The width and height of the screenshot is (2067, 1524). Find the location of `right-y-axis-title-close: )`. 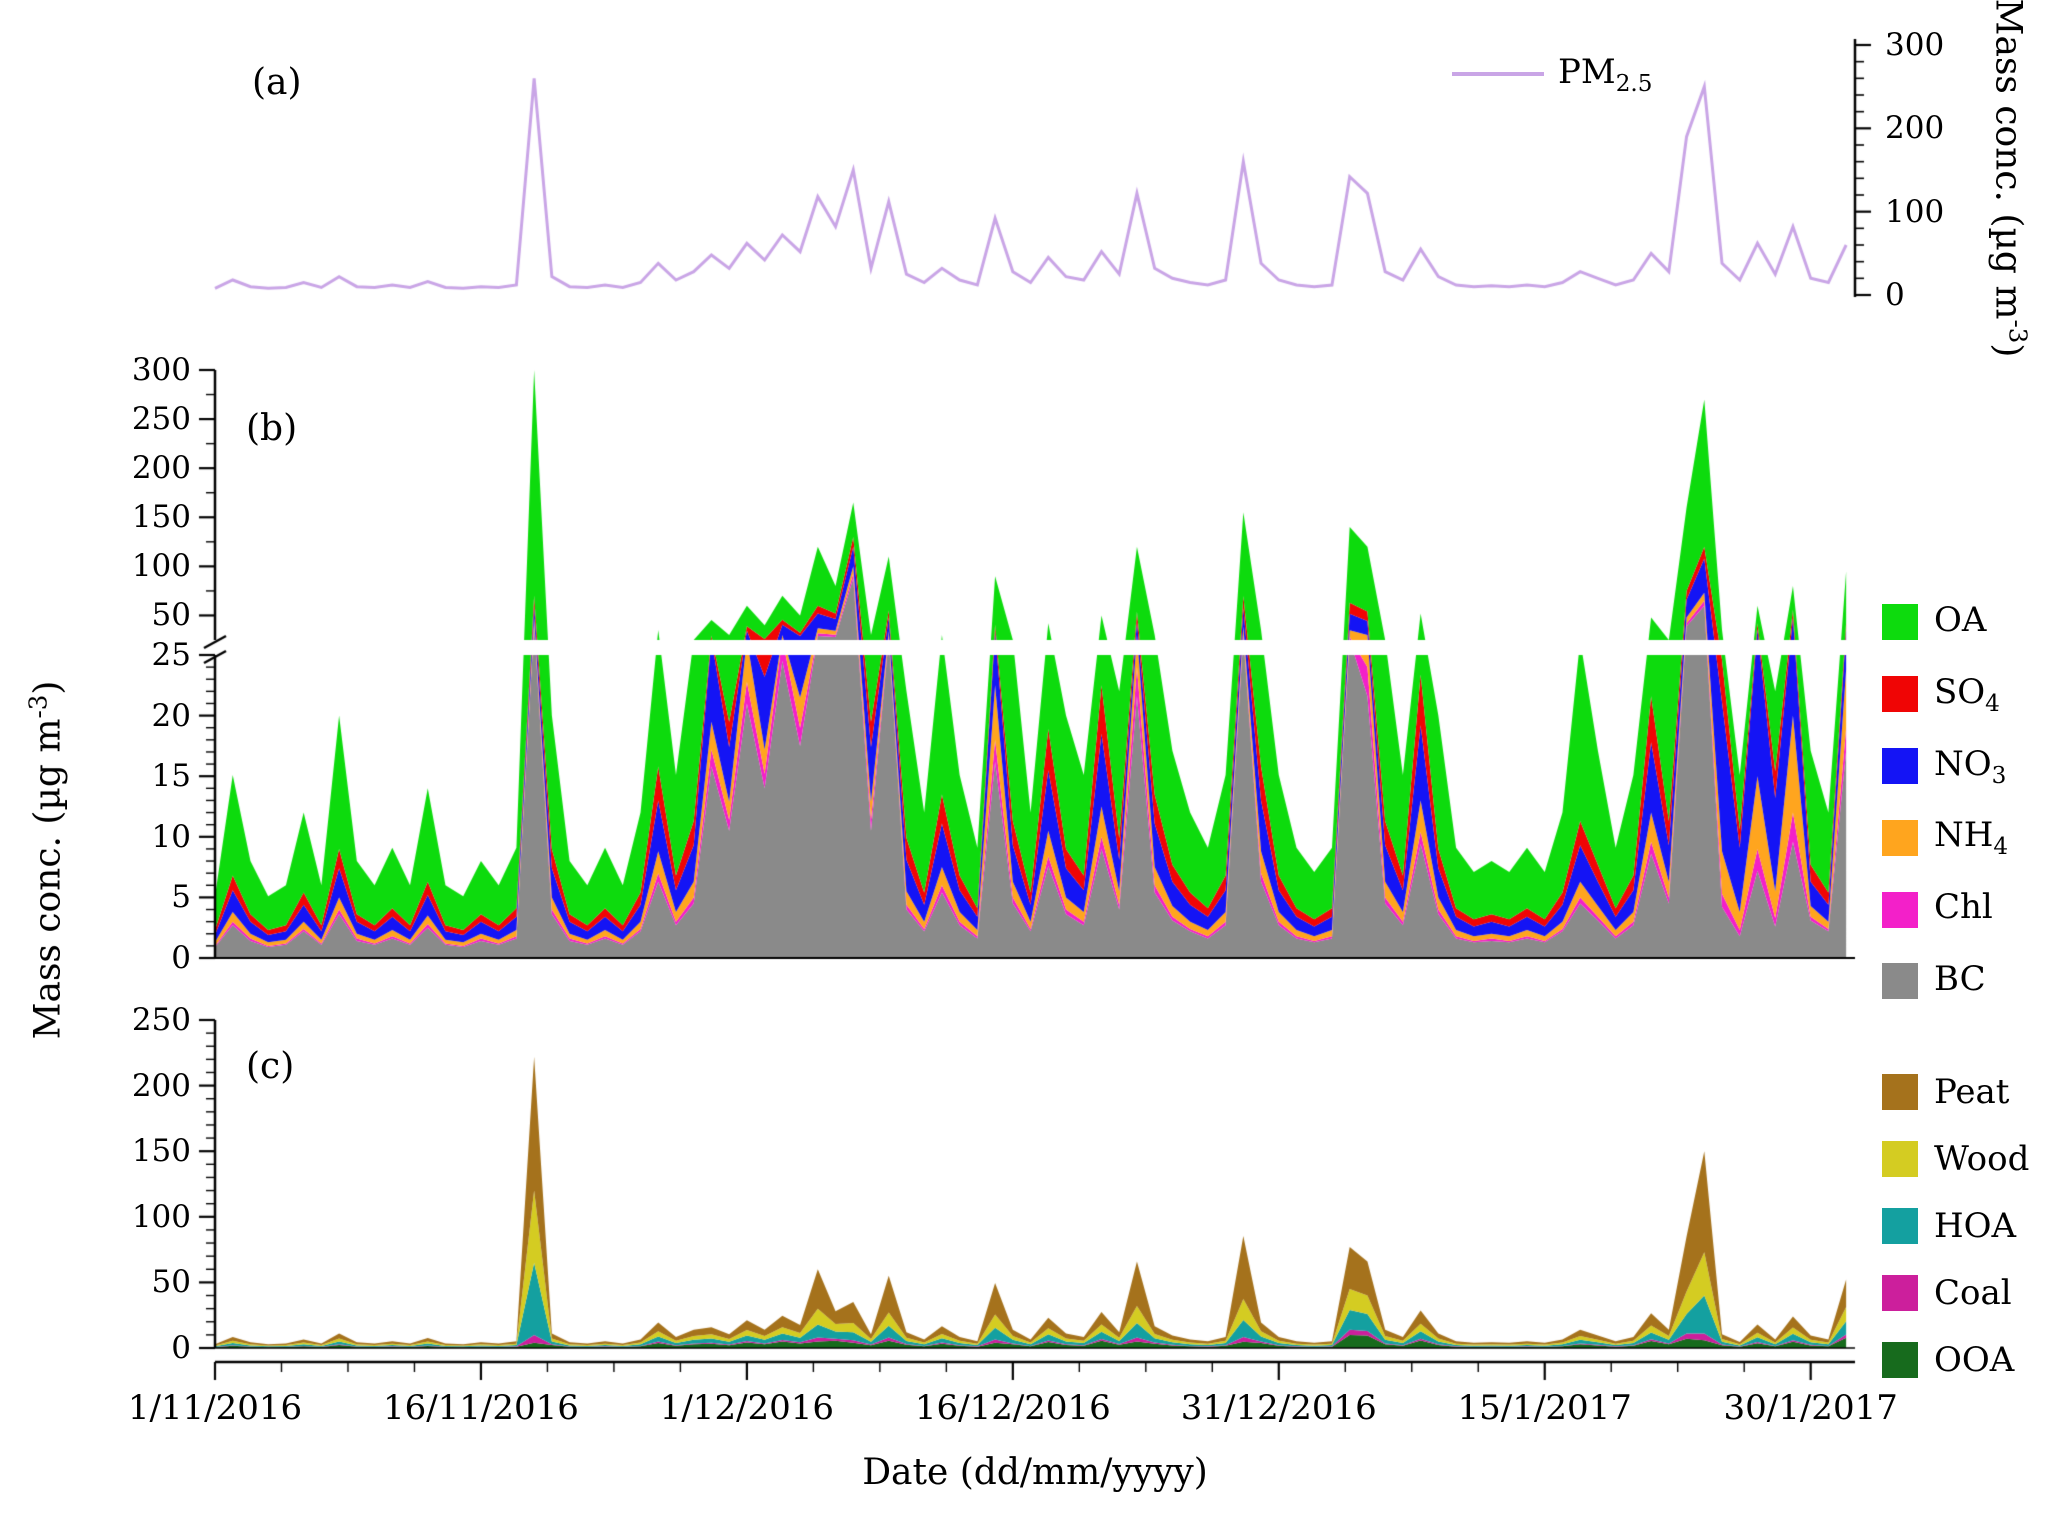

right-y-axis-title-close: ) is located at coordinates (2008, 350).